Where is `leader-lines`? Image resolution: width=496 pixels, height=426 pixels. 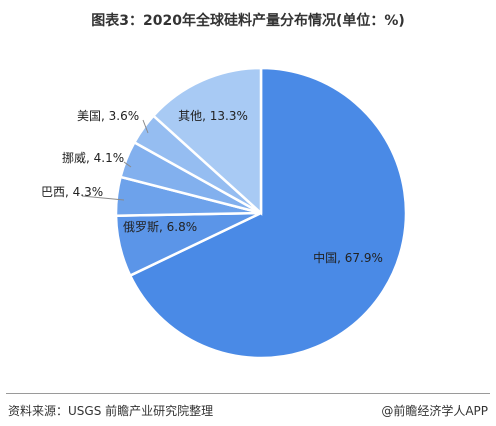 leader-lines is located at coordinates (115, 160).